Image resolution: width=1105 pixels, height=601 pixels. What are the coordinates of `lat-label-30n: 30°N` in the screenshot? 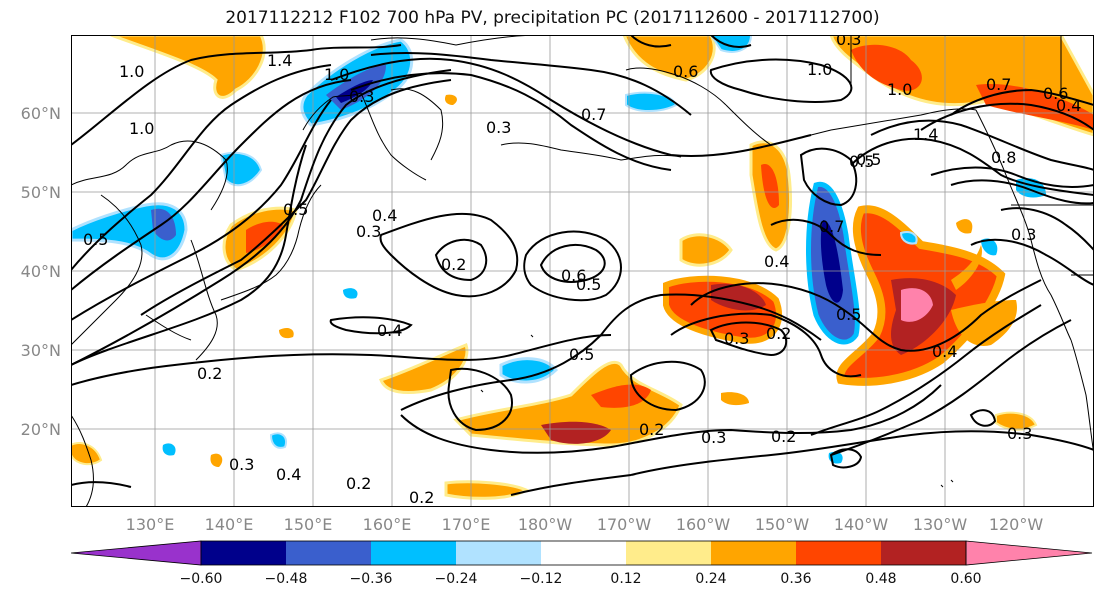 It's located at (40, 350).